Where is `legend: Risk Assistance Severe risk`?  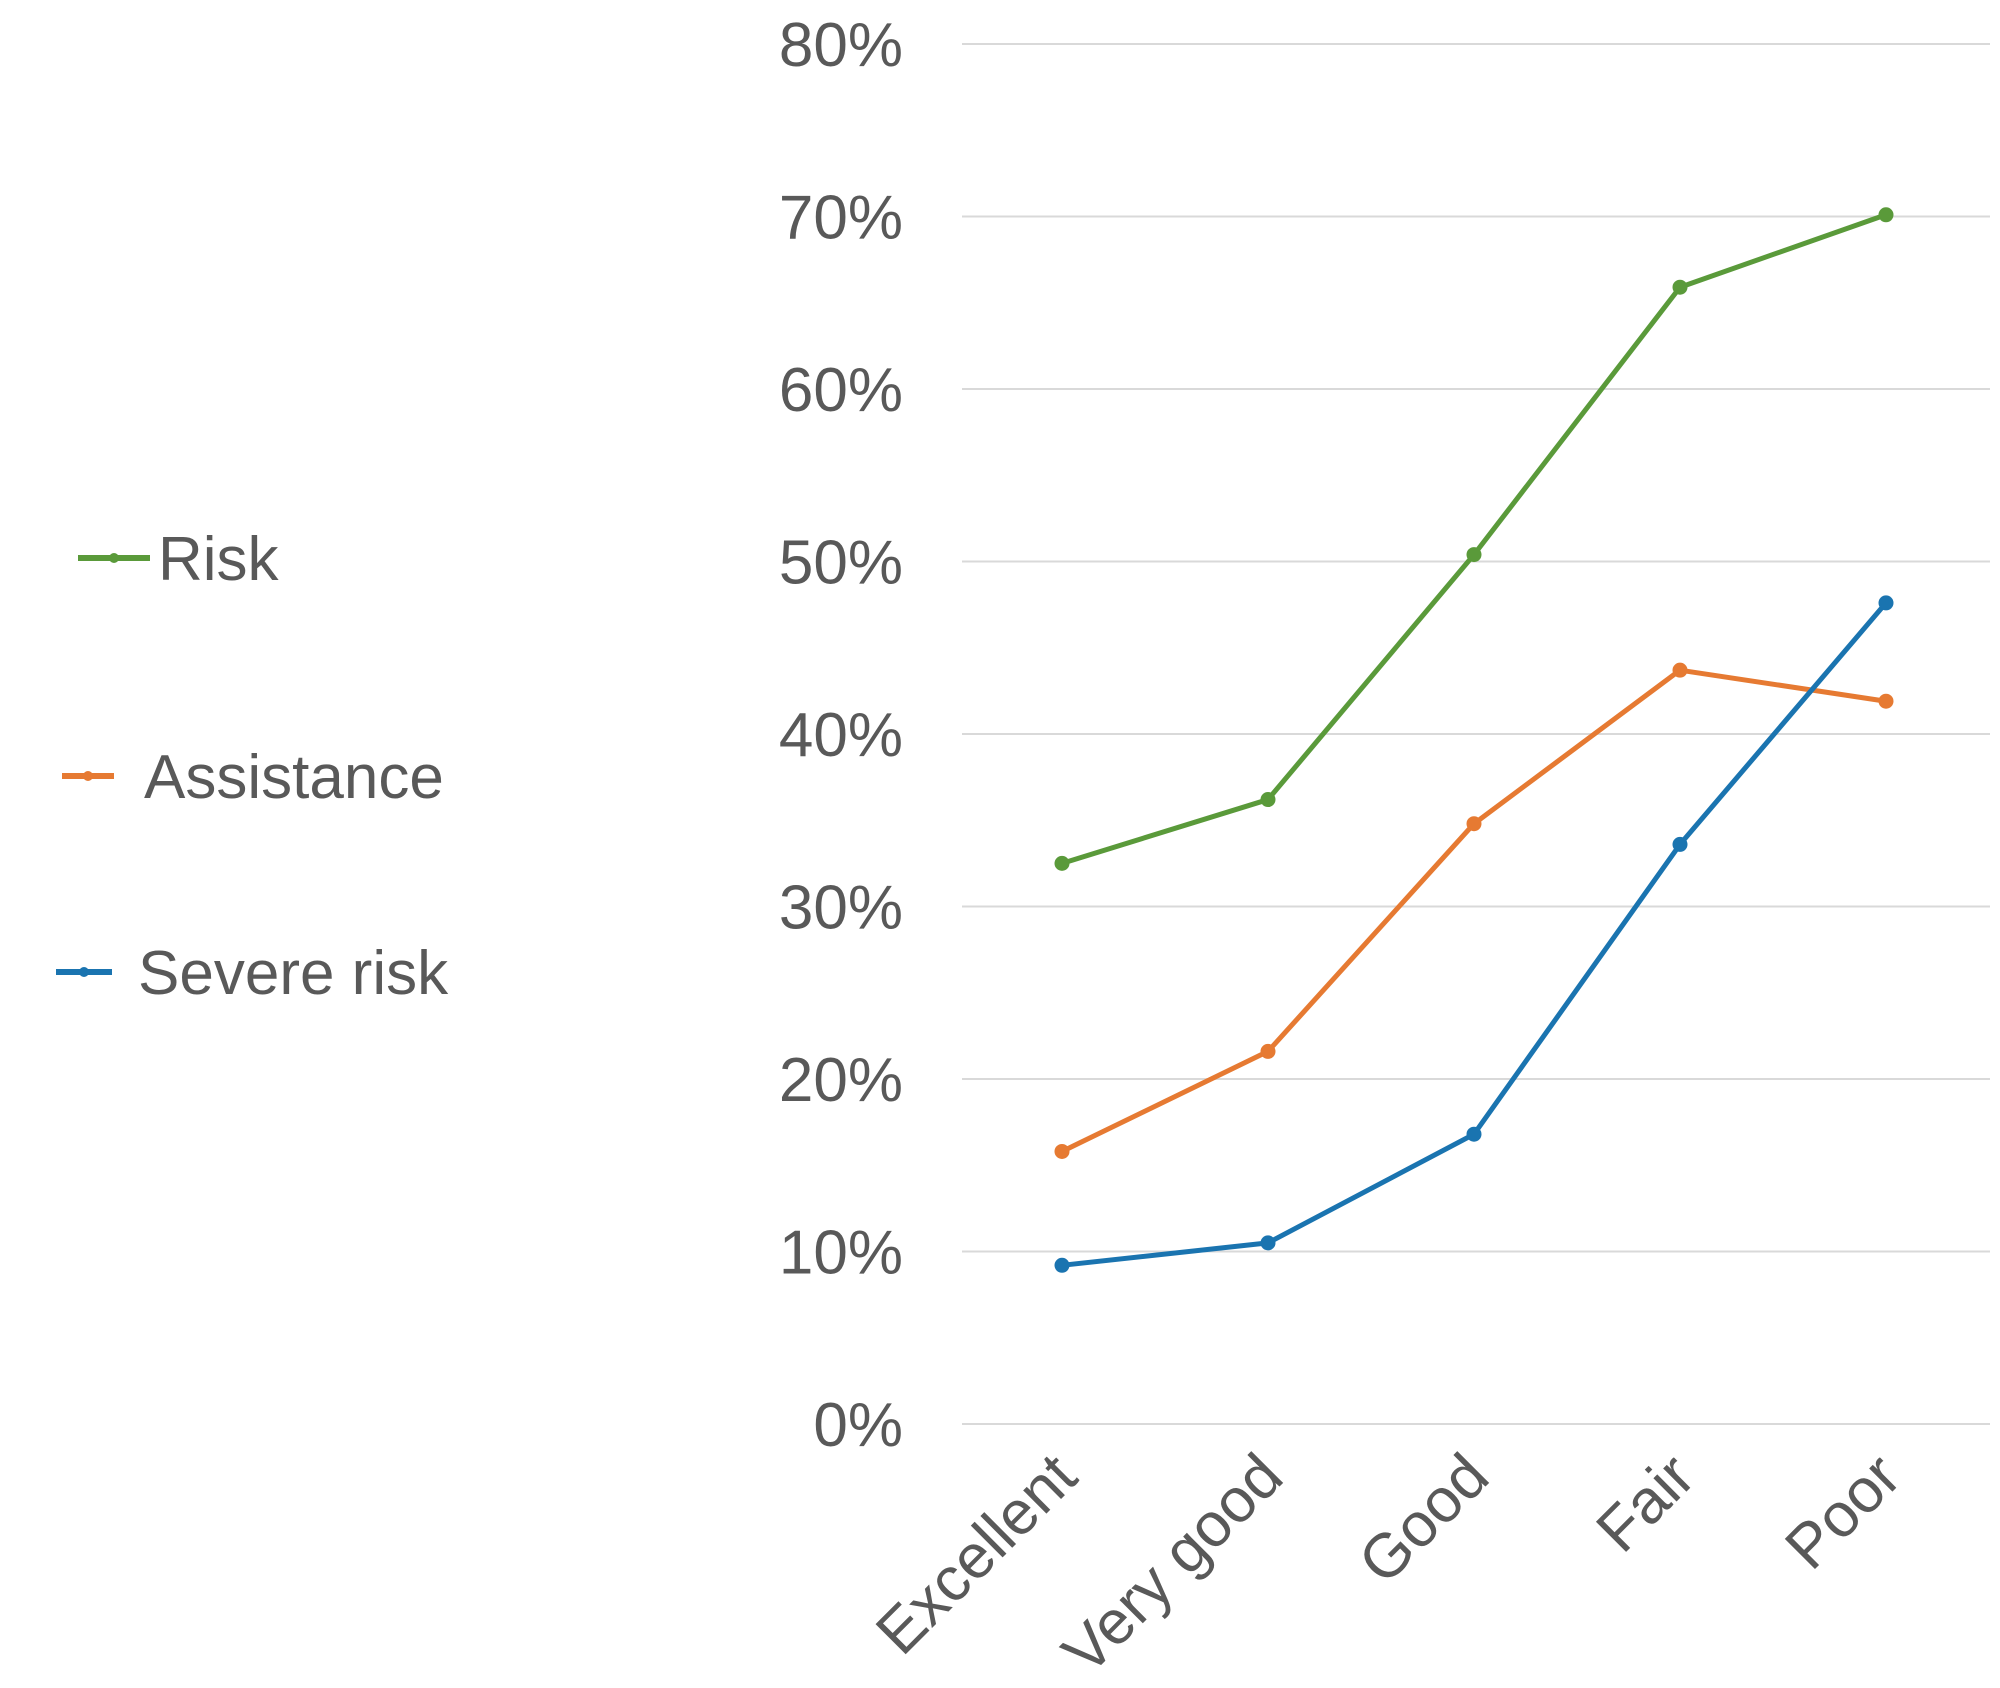
legend: Risk Assistance Severe risk is located at coordinates (252, 766).